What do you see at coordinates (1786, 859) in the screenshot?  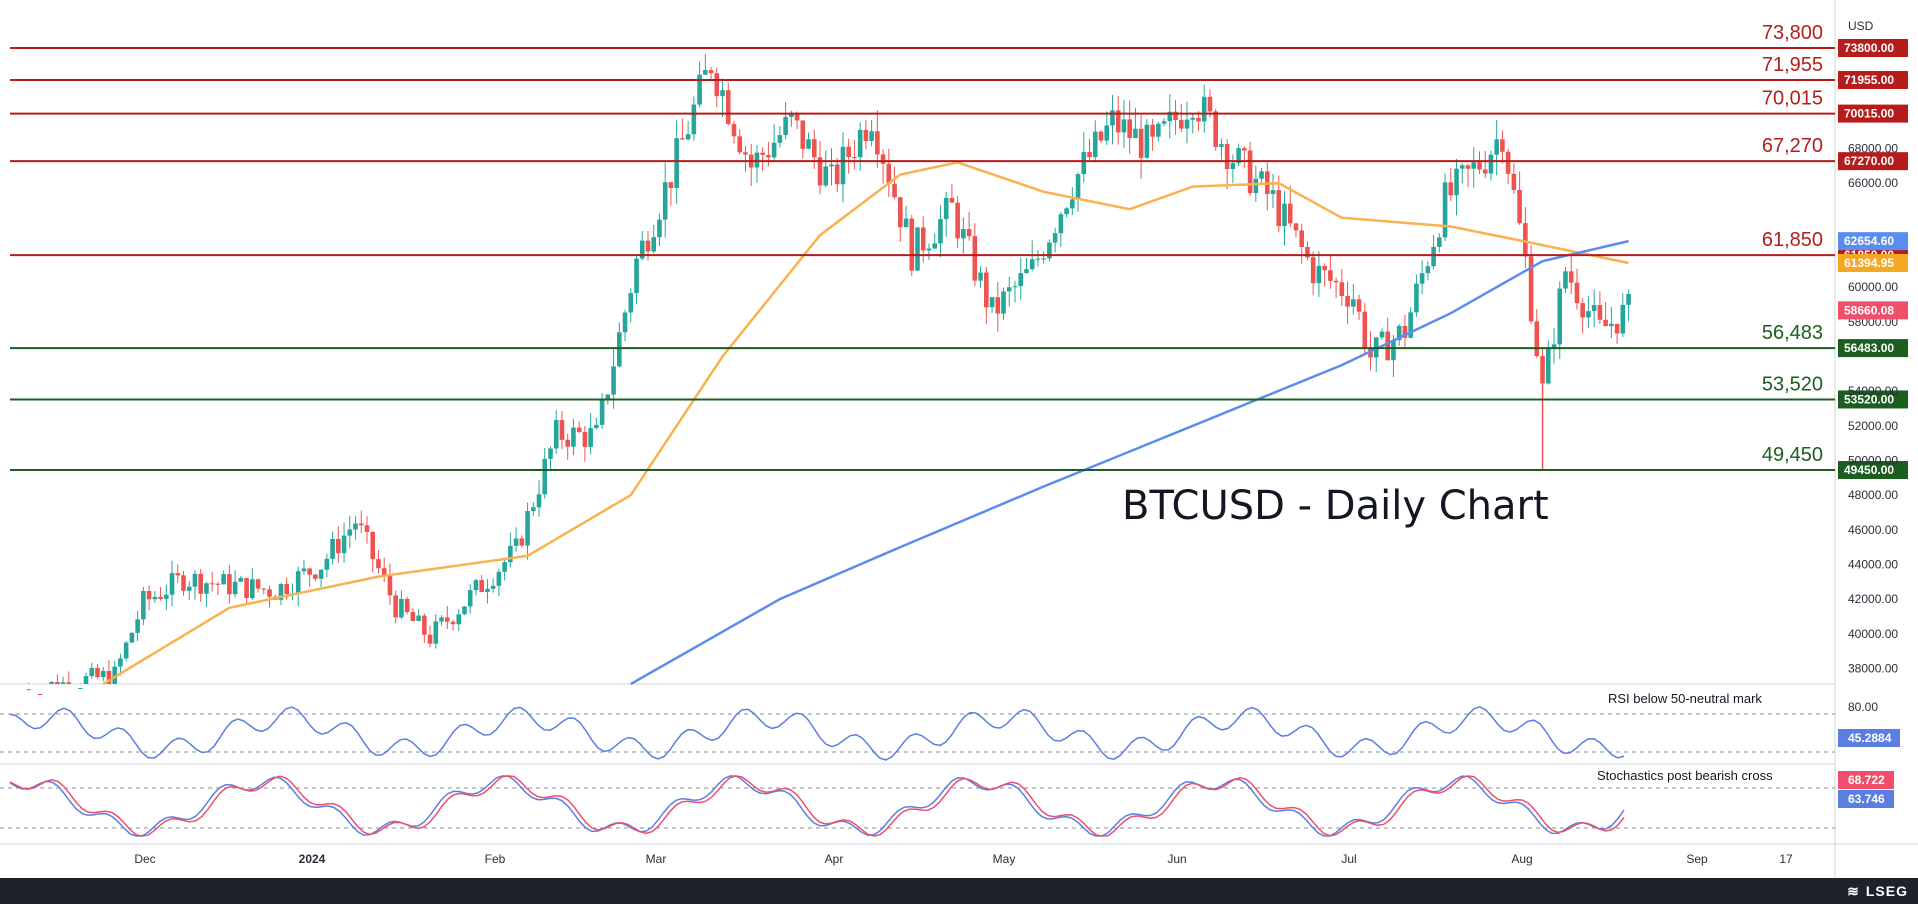 I see `time-axis-label: 17` at bounding box center [1786, 859].